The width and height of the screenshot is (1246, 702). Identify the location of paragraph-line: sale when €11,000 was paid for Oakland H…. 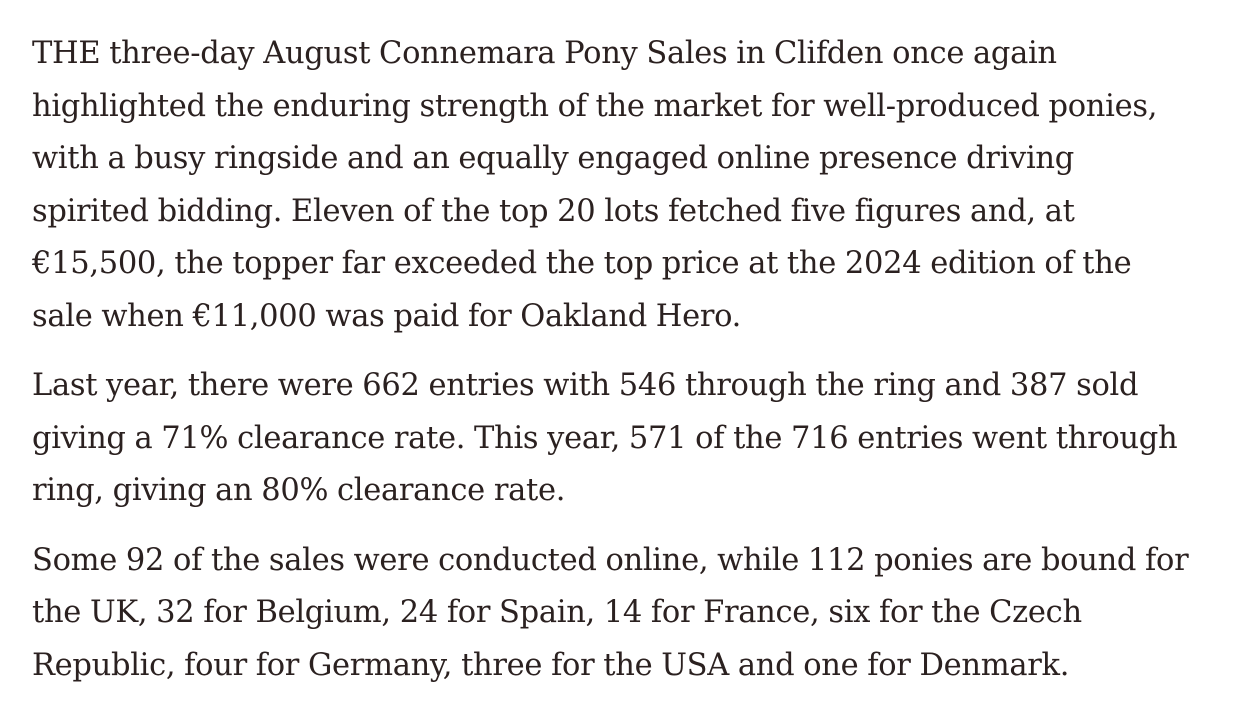
(387, 316).